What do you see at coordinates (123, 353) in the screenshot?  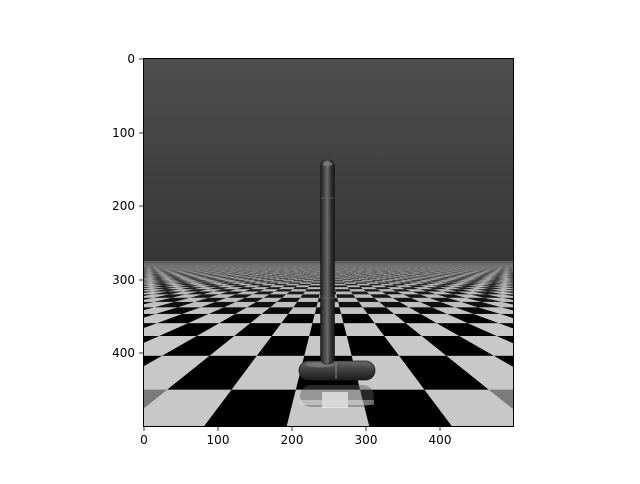 I see `y-tick-label: 400` at bounding box center [123, 353].